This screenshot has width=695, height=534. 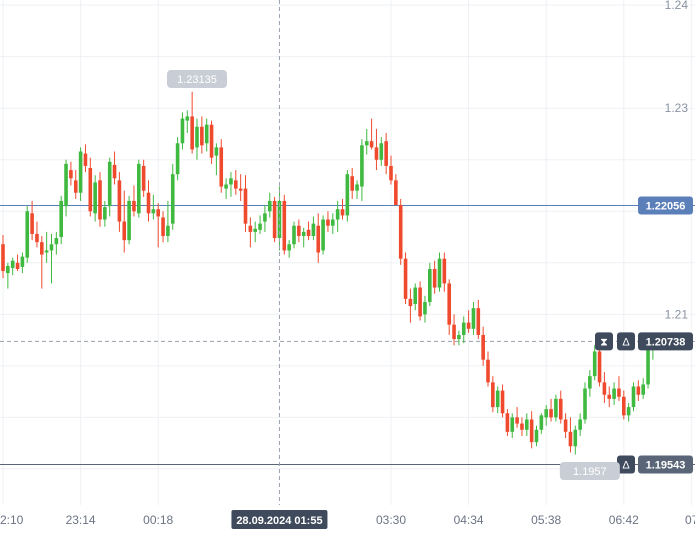 I want to click on price-annotation-text: 1.1957, so click(x=590, y=472).